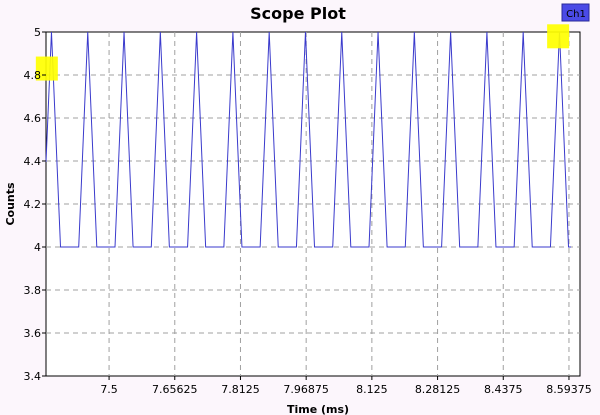 The width and height of the screenshot is (600, 415). I want to click on chart-title: Scope Plot, so click(298, 13).